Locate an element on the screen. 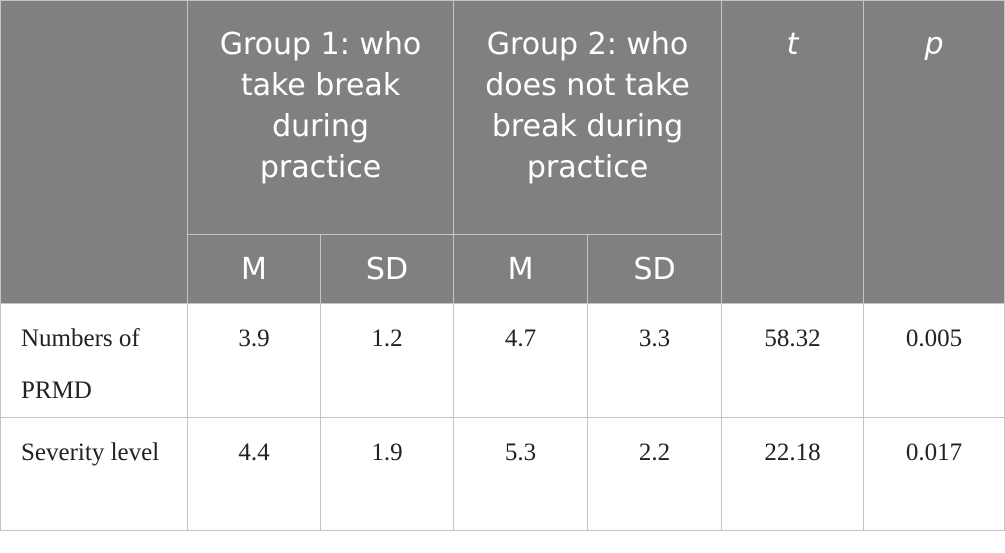 This screenshot has height=553, width=1005. header-p: p is located at coordinates (934, 152).